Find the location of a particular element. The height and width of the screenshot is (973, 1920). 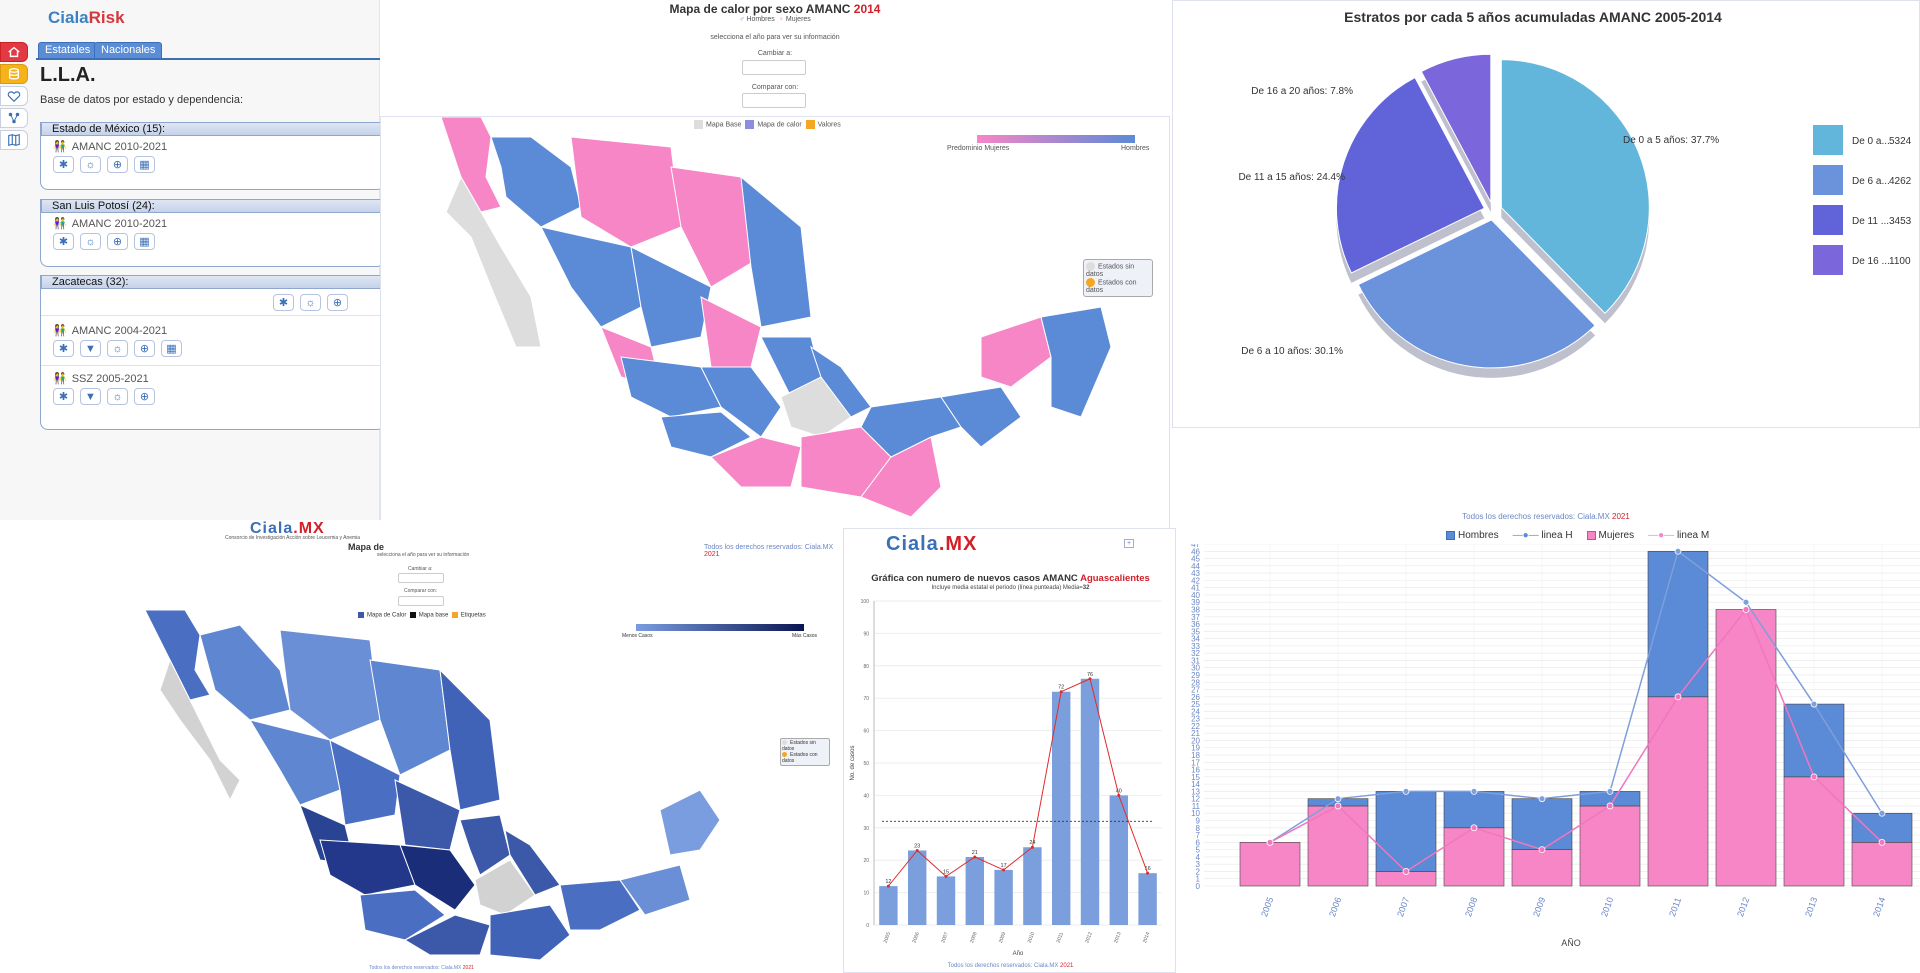

gradient-left-label: Menos Casos is located at coordinates (637, 636).